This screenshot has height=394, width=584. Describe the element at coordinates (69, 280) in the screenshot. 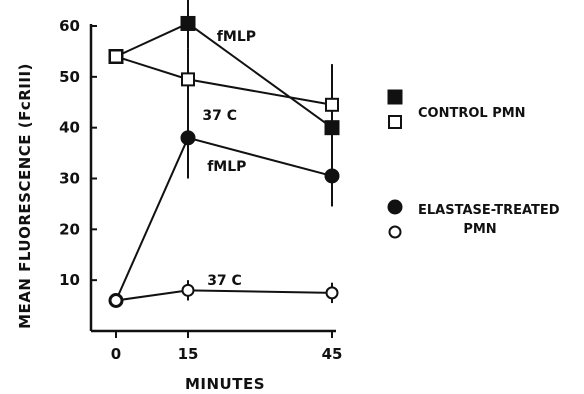

I see `y-tick-label: 10` at that location.